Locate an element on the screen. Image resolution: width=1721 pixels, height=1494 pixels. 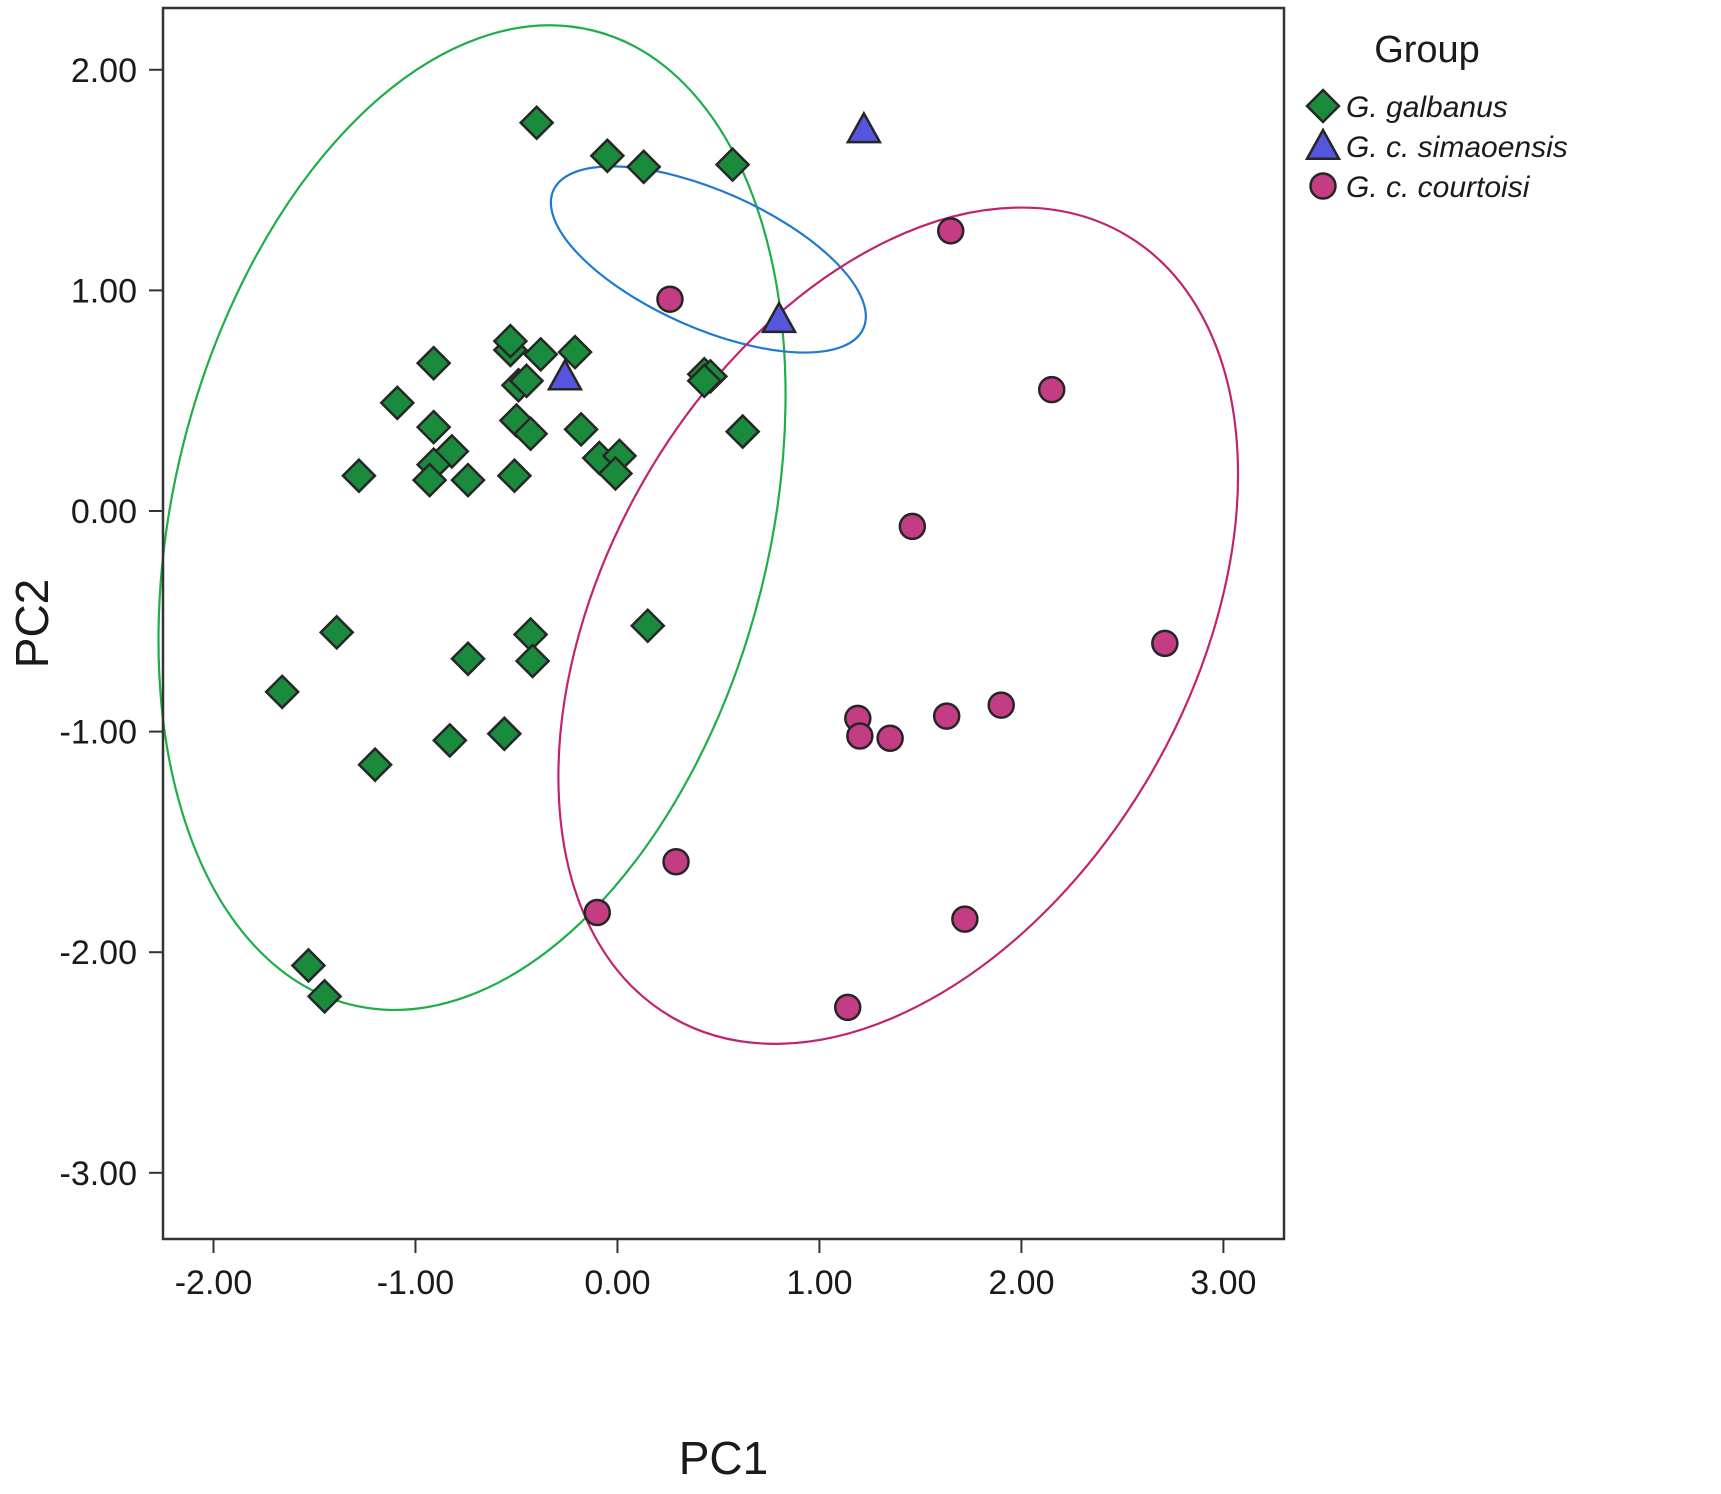
legend-label: G. galbanus is located at coordinates (1427, 107).